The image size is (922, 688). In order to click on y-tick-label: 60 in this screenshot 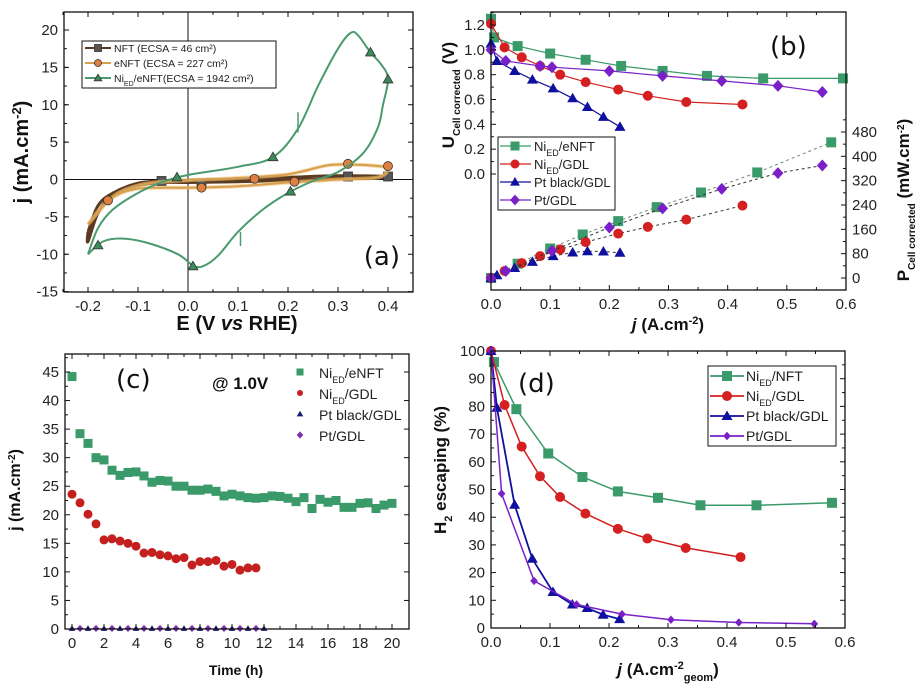, I will do `click(476, 462)`.